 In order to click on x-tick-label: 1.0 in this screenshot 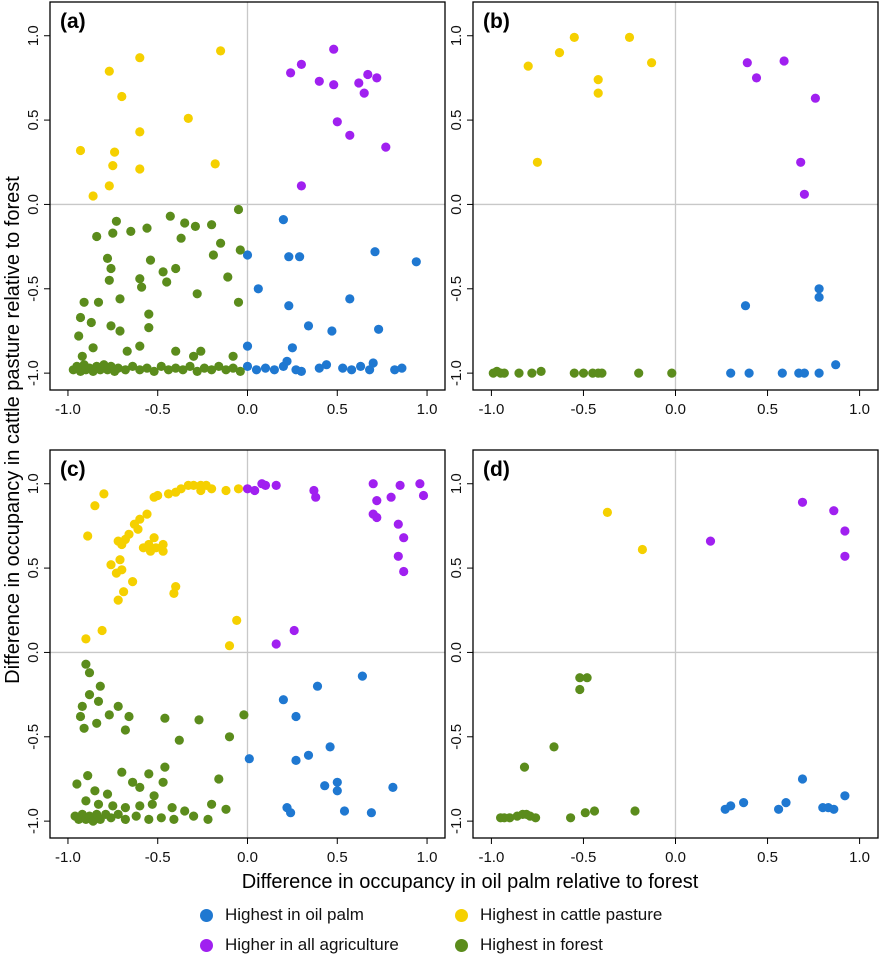, I will do `click(859, 409)`.